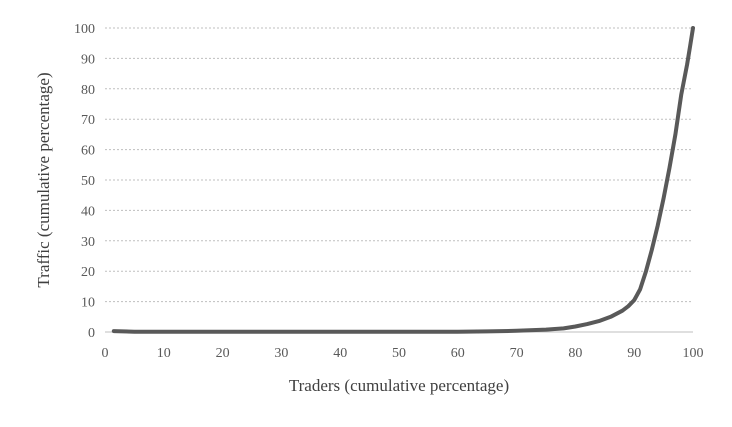  I want to click on x-tick-label: 30, so click(281, 353).